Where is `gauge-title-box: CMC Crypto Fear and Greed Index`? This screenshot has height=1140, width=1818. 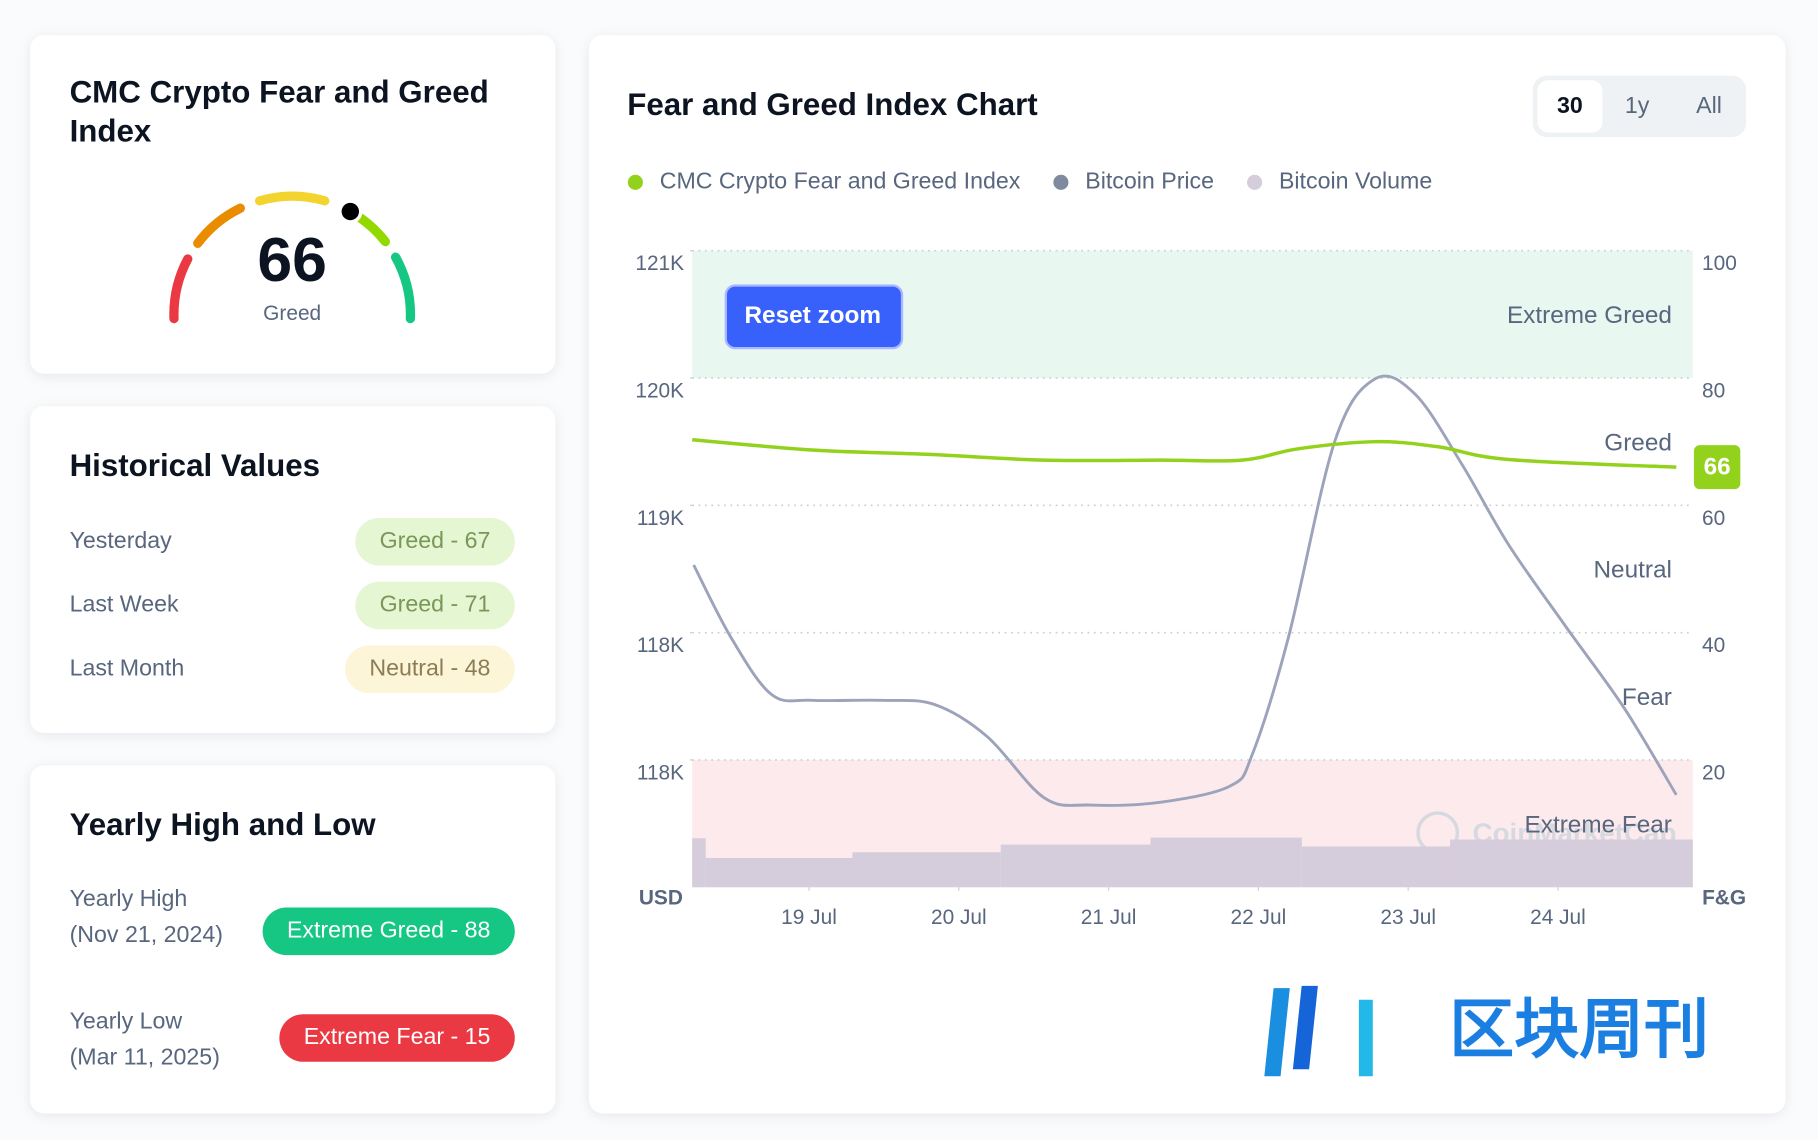 gauge-title-box: CMC Crypto Fear and Greed Index is located at coordinates (279, 111).